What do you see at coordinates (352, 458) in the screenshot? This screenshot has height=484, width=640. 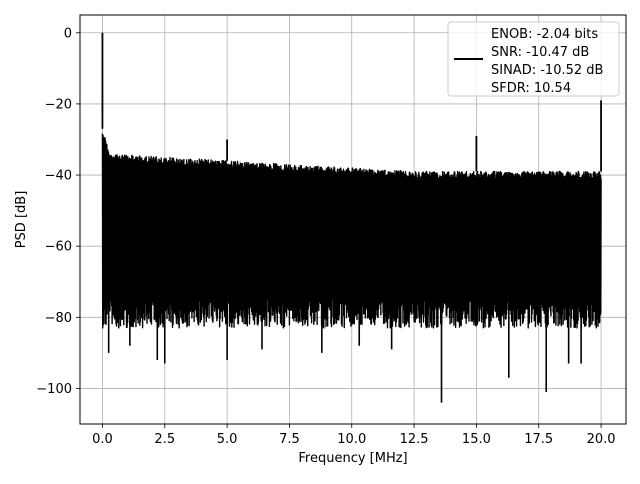 I see `x-axis-label: Frequency [MHz]` at bounding box center [352, 458].